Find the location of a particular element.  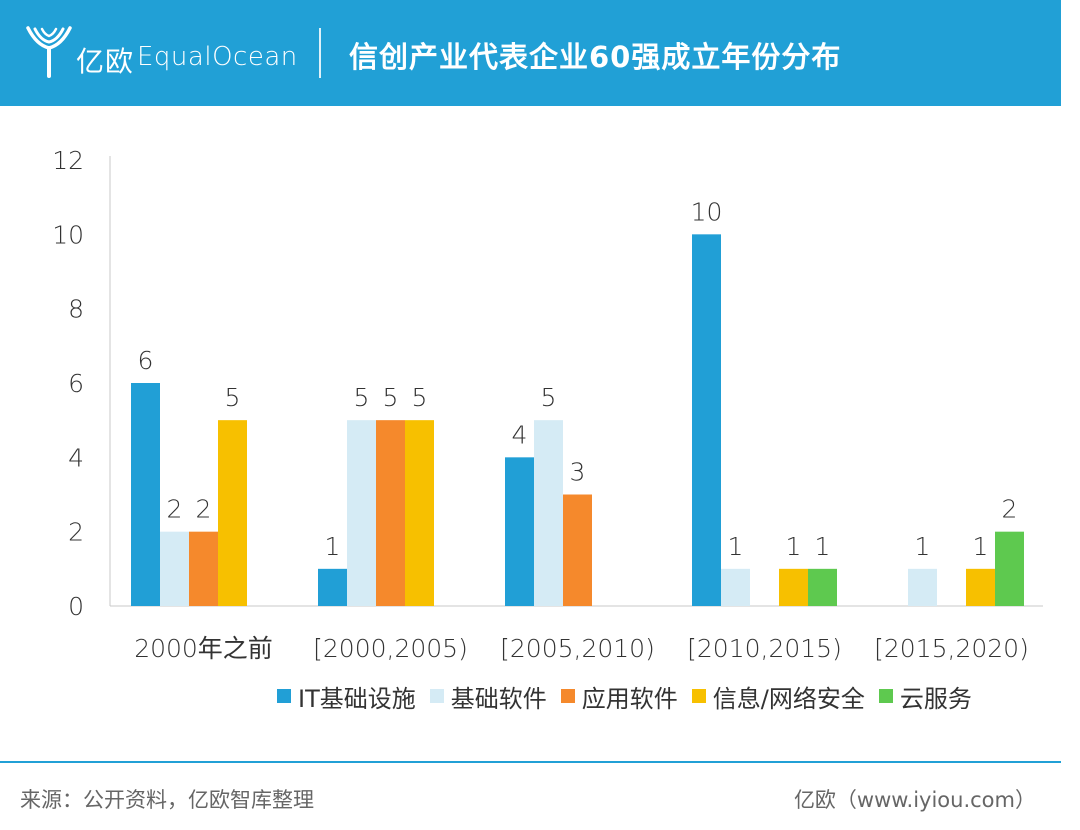

header-divider is located at coordinates (320, 53).